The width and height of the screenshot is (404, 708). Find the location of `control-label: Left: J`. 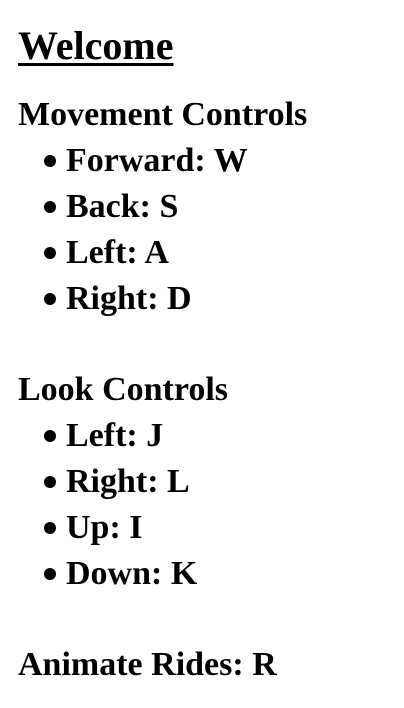

control-label: Left: J is located at coordinates (115, 435).